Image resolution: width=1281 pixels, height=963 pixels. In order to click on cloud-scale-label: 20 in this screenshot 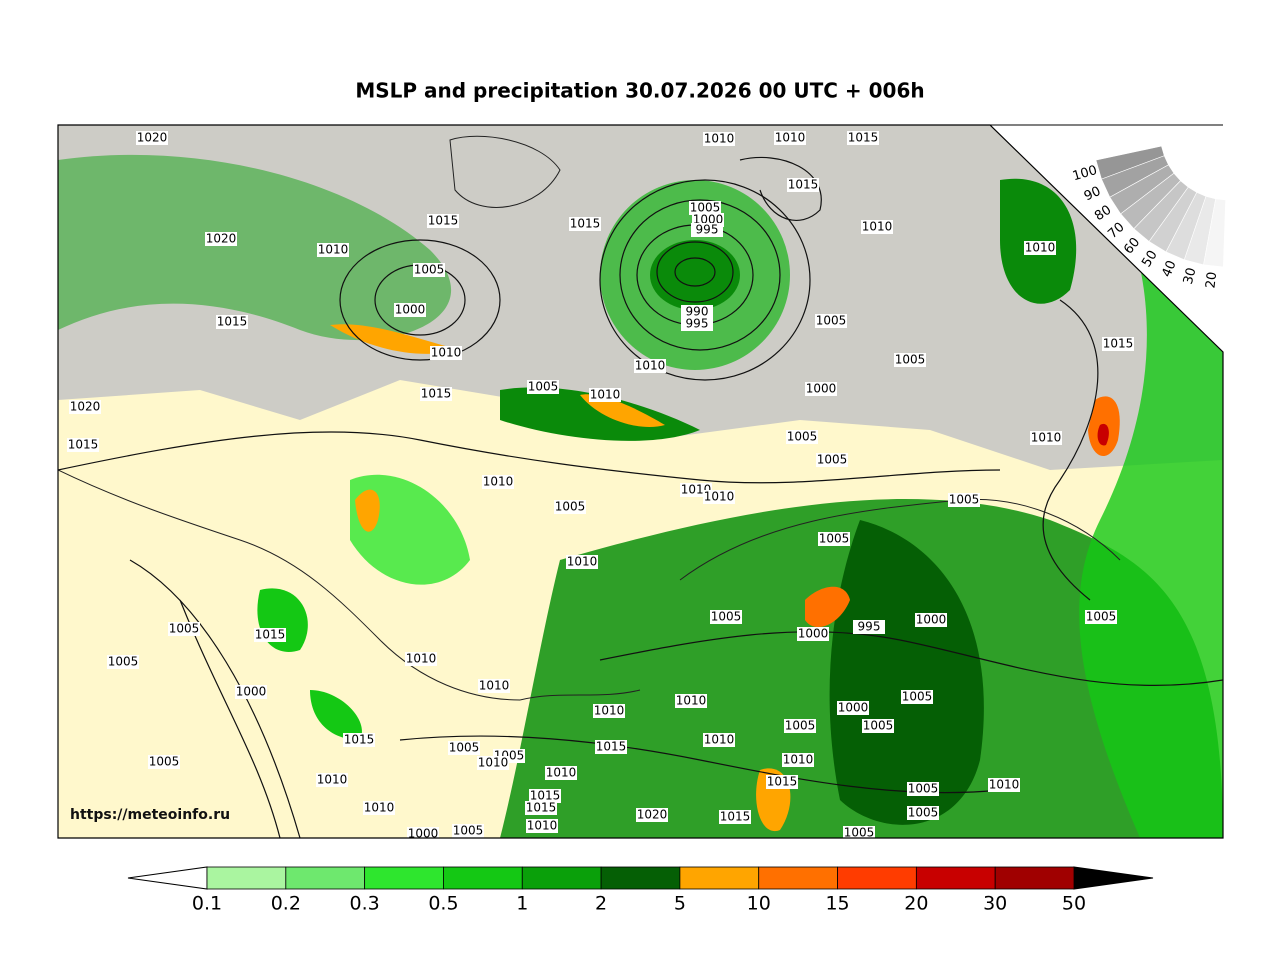, I will do `click(1211, 280)`.